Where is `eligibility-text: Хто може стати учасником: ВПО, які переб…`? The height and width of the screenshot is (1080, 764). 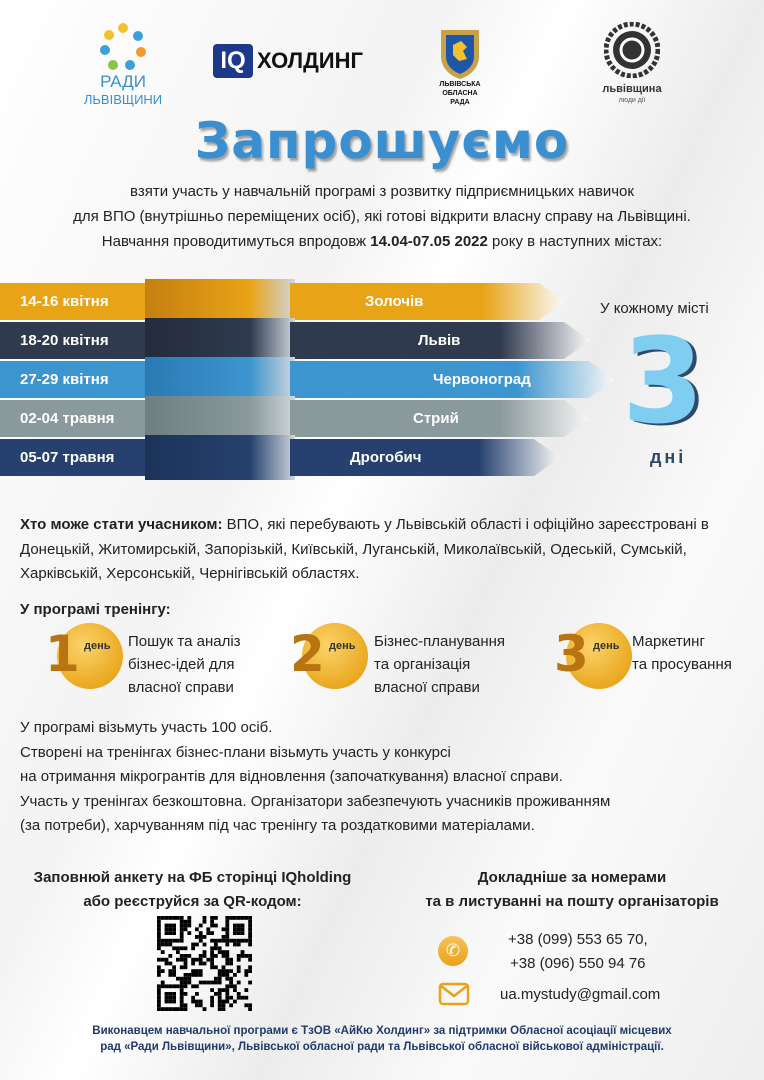 eligibility-text: Хто може стати учасником: ВПО, які переб… is located at coordinates (390, 550).